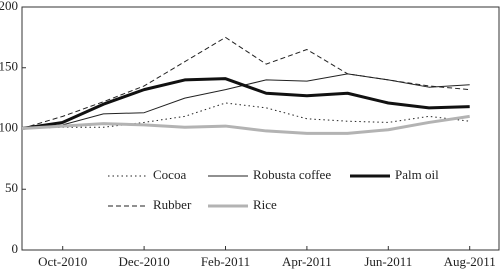 The width and height of the screenshot is (500, 271). What do you see at coordinates (9, 126) in the screenshot?
I see `y-tick-label: 100` at bounding box center [9, 126].